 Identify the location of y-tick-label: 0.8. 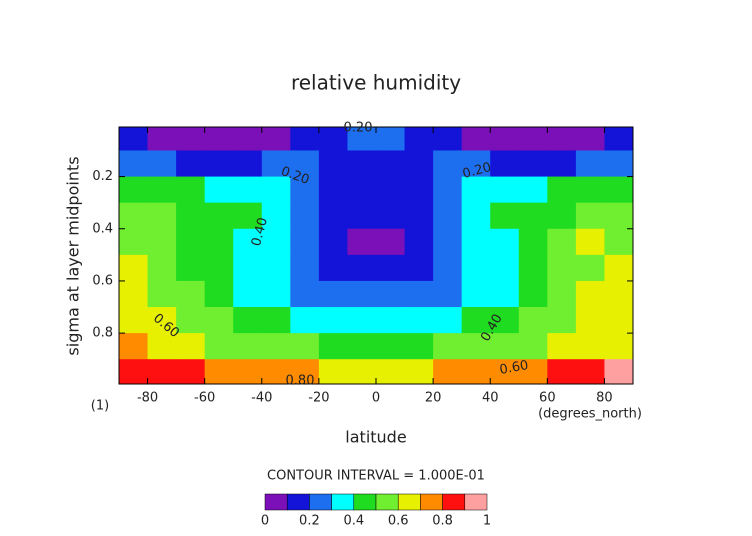
(102, 333).